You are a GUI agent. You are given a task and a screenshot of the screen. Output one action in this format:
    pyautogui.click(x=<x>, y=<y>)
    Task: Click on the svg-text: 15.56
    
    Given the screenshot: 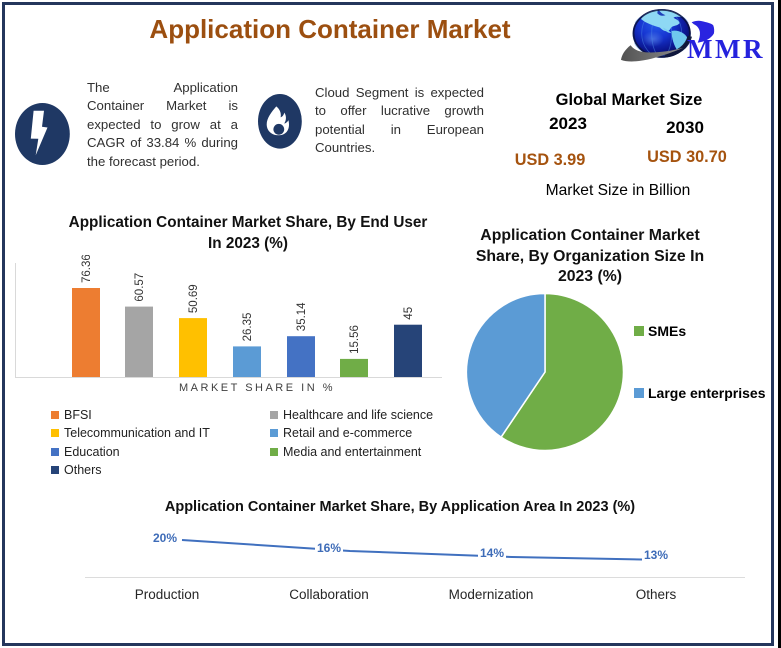 What is the action you would take?
    pyautogui.click(x=355, y=339)
    